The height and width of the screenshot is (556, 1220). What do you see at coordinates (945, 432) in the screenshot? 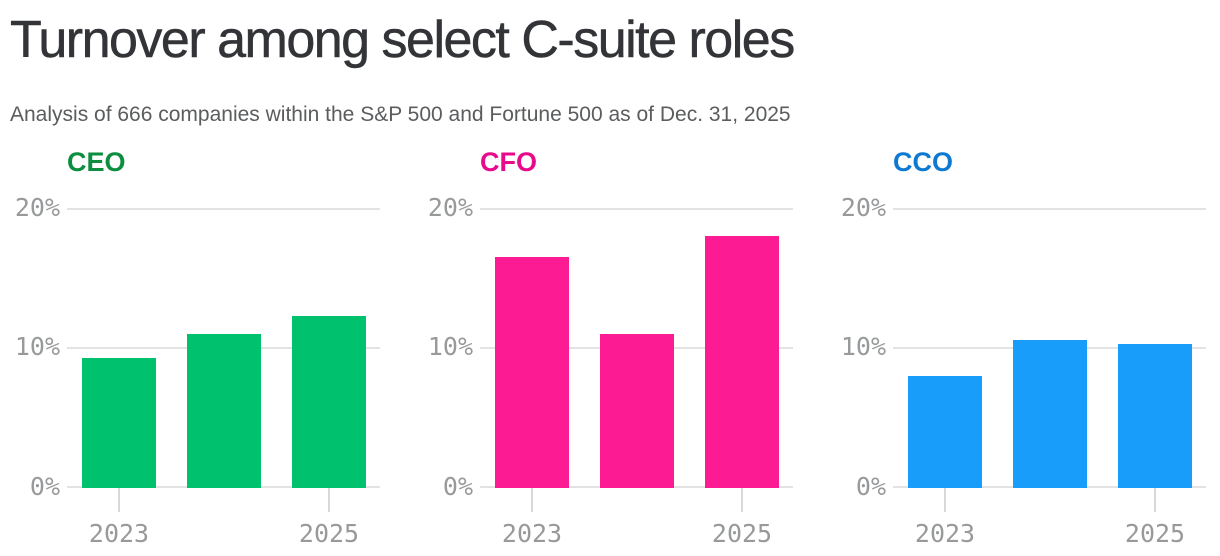
I see `bar-cco-2023` at bounding box center [945, 432].